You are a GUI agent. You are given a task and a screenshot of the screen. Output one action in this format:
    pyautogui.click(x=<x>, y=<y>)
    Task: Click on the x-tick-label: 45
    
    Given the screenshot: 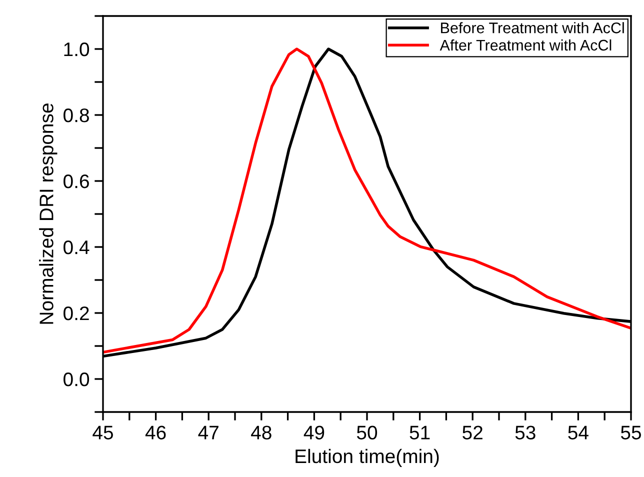 What is the action you would take?
    pyautogui.click(x=102, y=433)
    